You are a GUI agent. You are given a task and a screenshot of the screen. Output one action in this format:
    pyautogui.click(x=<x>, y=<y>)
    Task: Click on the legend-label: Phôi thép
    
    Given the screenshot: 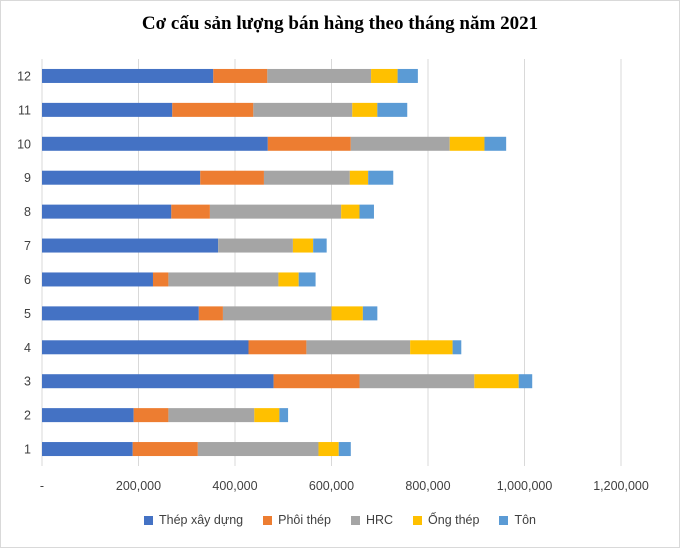 What is the action you would take?
    pyautogui.click(x=304, y=520)
    